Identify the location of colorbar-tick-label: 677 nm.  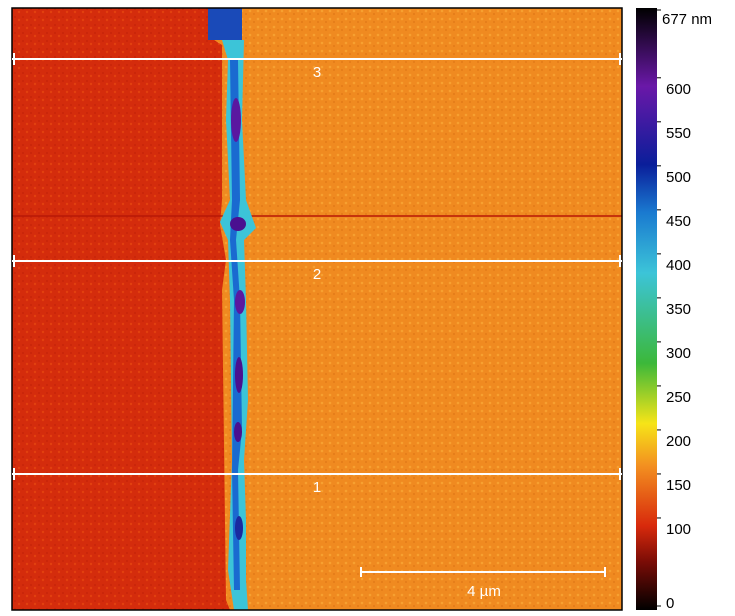
(687, 19).